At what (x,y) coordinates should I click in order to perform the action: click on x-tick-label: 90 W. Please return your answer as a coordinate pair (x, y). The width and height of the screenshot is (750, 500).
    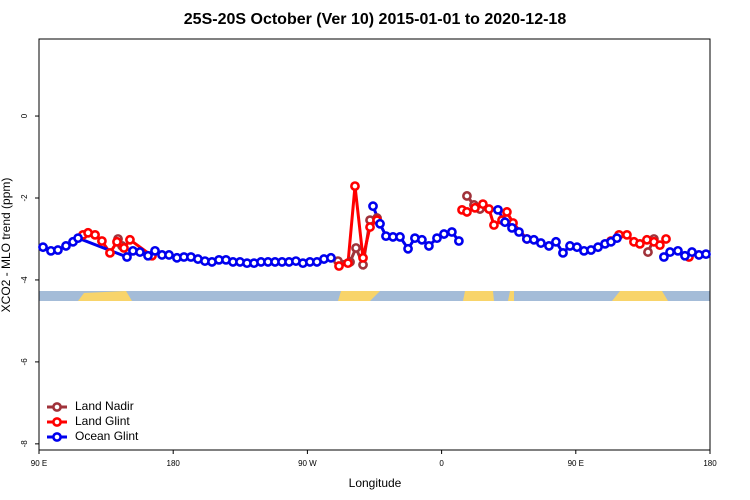
    Looking at the image, I should click on (307, 463).